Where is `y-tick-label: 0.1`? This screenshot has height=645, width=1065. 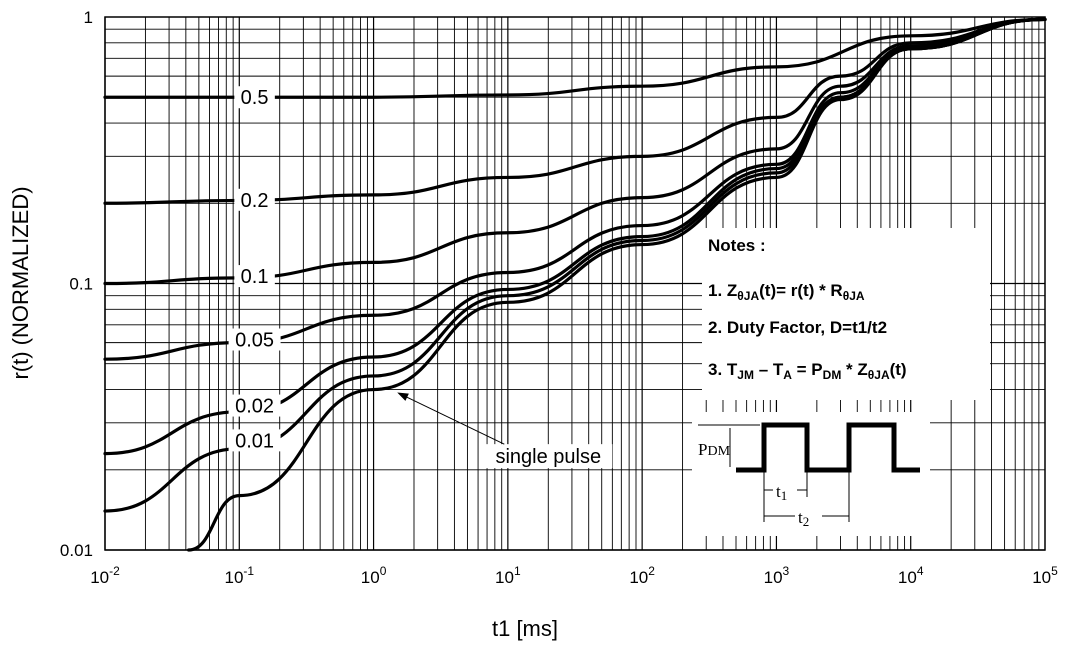
y-tick-label: 0.1 is located at coordinates (81, 284).